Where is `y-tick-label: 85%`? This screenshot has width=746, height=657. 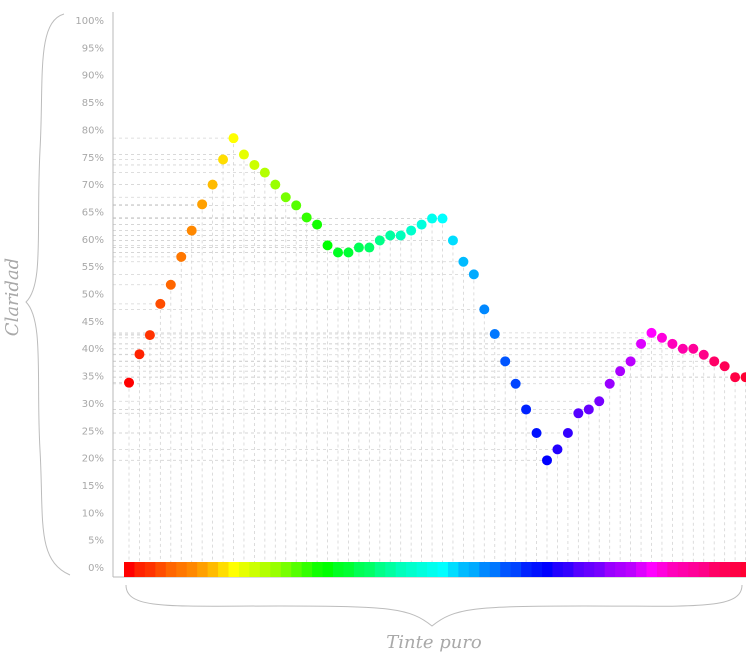 y-tick-label: 85% is located at coordinates (93, 103).